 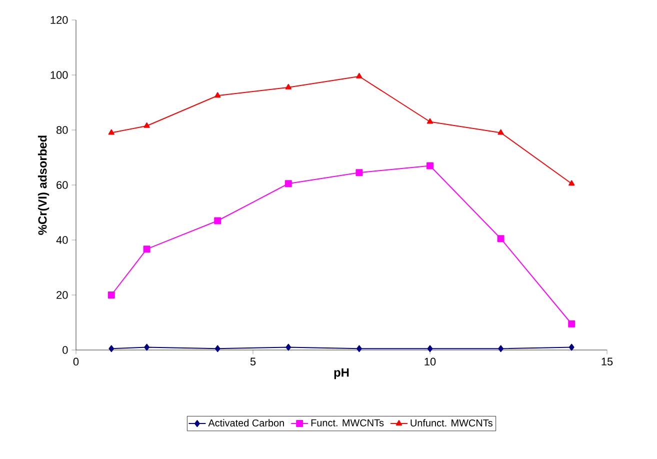 I want to click on y-tick-label: 100, so click(x=59, y=75).